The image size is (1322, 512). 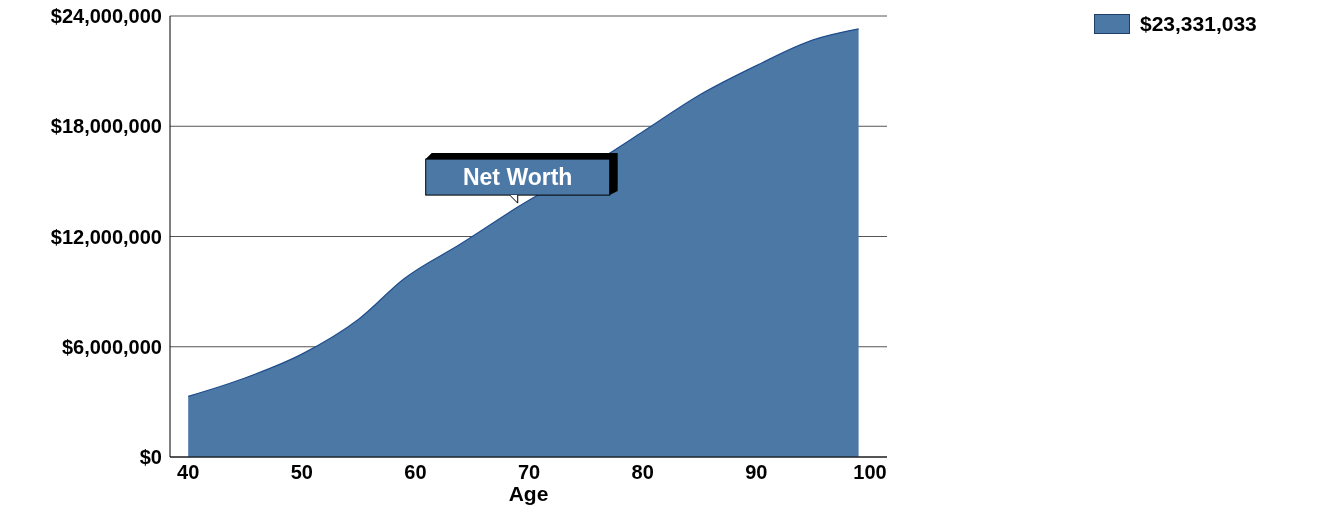 I want to click on y-tick-label: $18,000,000, so click(x=106, y=126).